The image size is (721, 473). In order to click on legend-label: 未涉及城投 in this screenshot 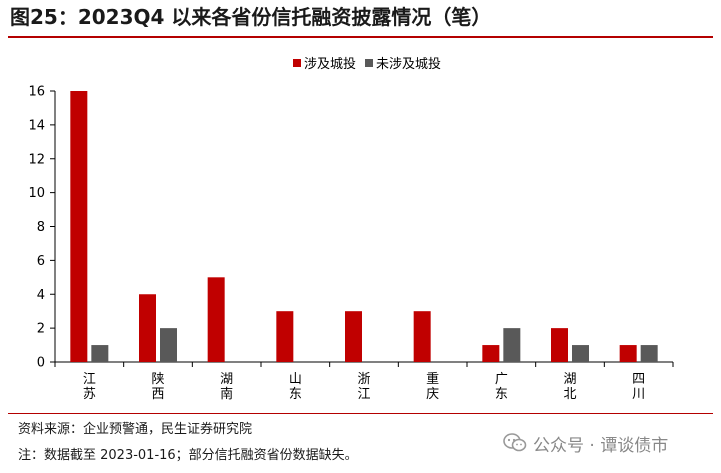, I will do `click(408, 64)`.